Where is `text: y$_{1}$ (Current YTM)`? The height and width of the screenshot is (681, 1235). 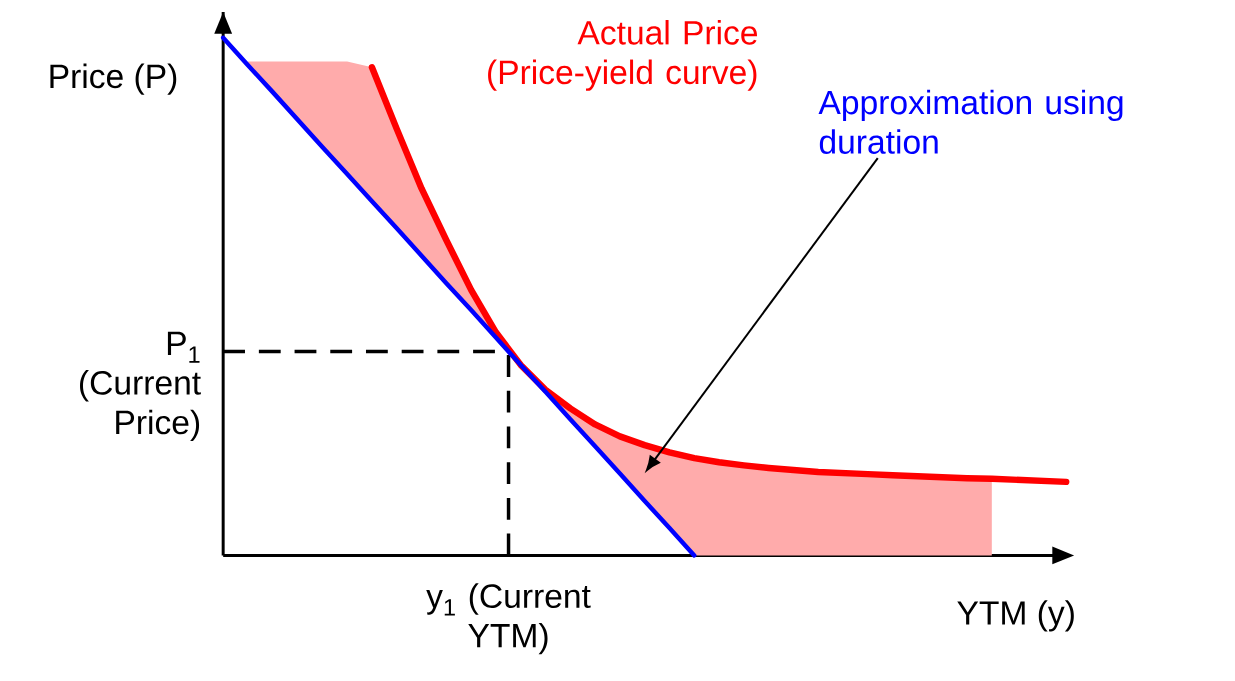
text: y$_{1}$ (Current YTM) is located at coordinates (508, 619).